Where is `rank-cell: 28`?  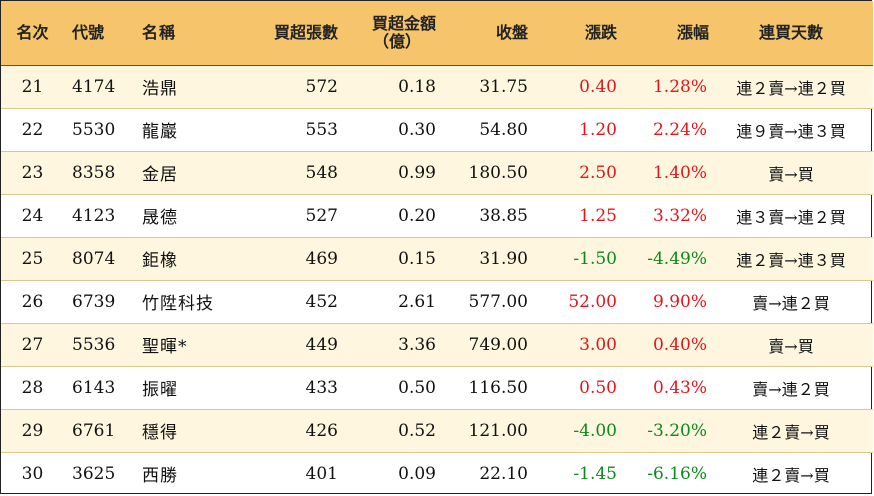
rank-cell: 28 is located at coordinates (32, 388).